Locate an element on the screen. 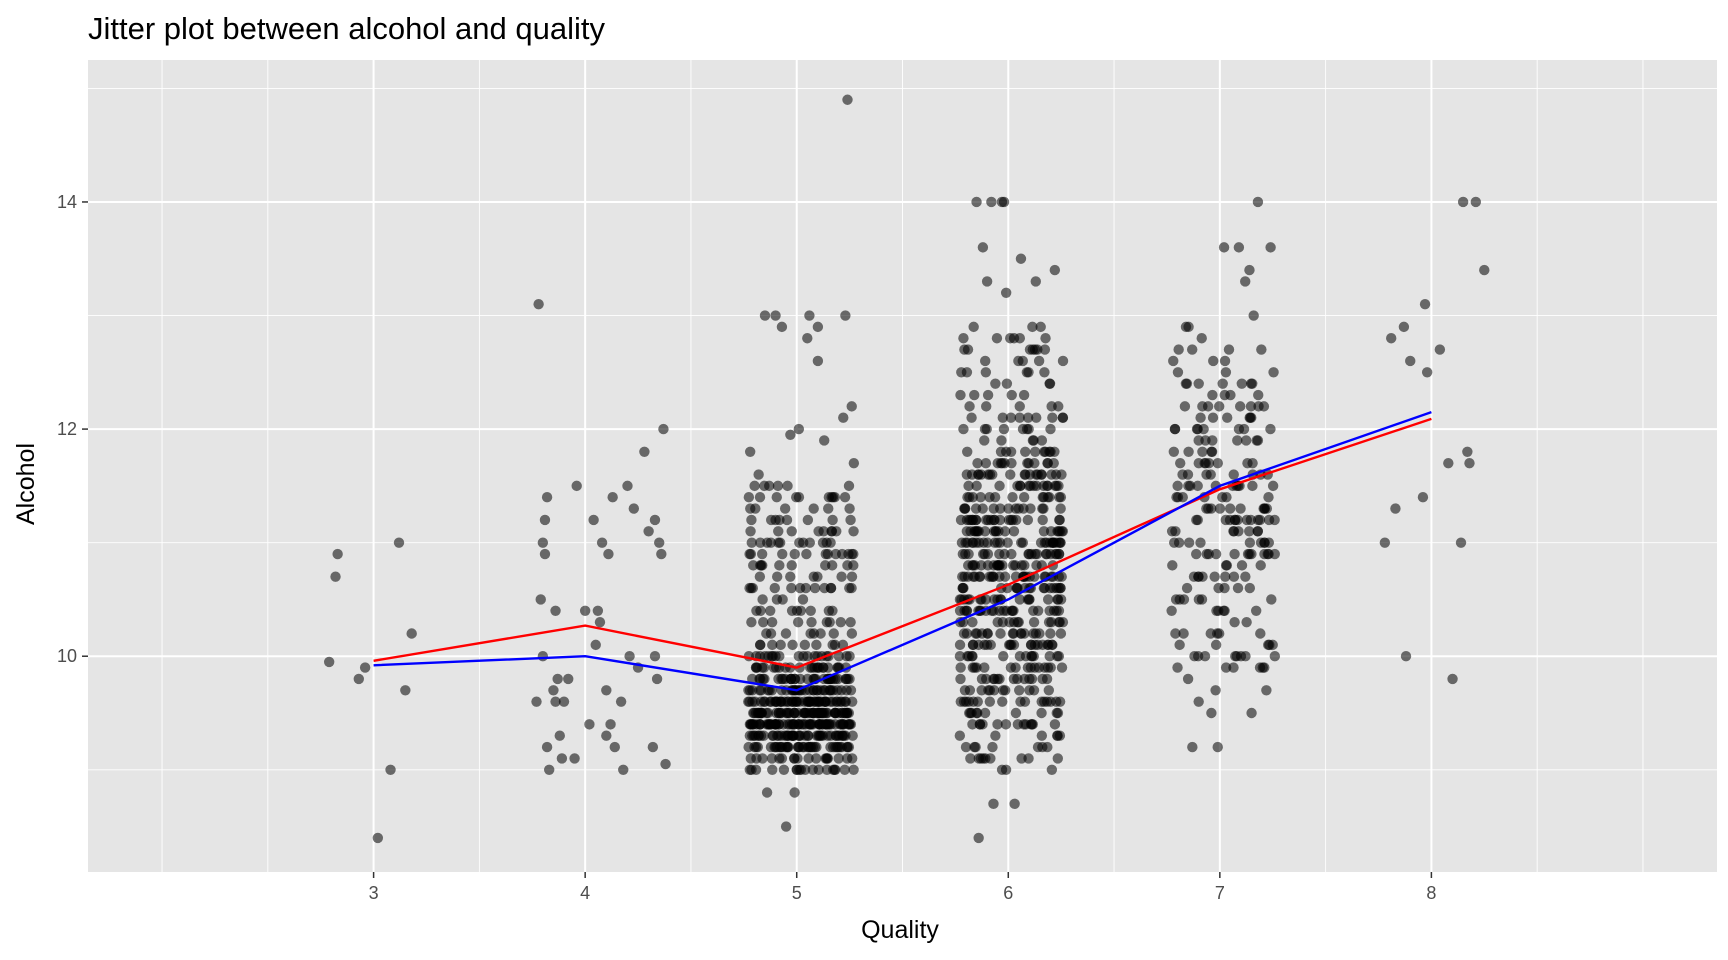 This screenshot has width=1728, height=960. x-tick-label: 4 is located at coordinates (585, 893).